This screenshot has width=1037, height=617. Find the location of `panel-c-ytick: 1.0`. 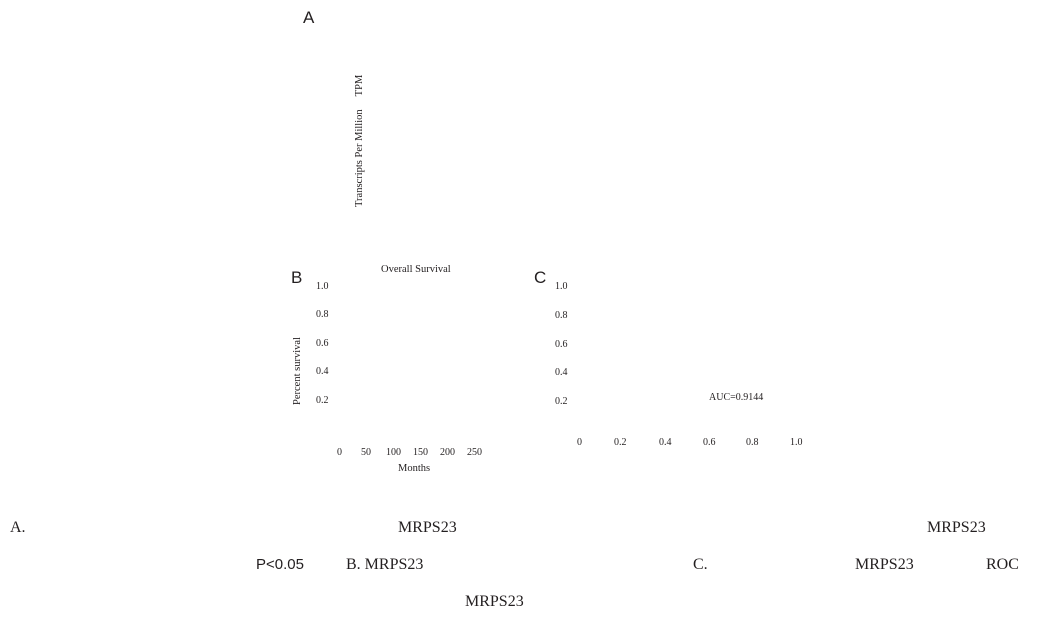

panel-c-ytick: 1.0 is located at coordinates (561, 286).